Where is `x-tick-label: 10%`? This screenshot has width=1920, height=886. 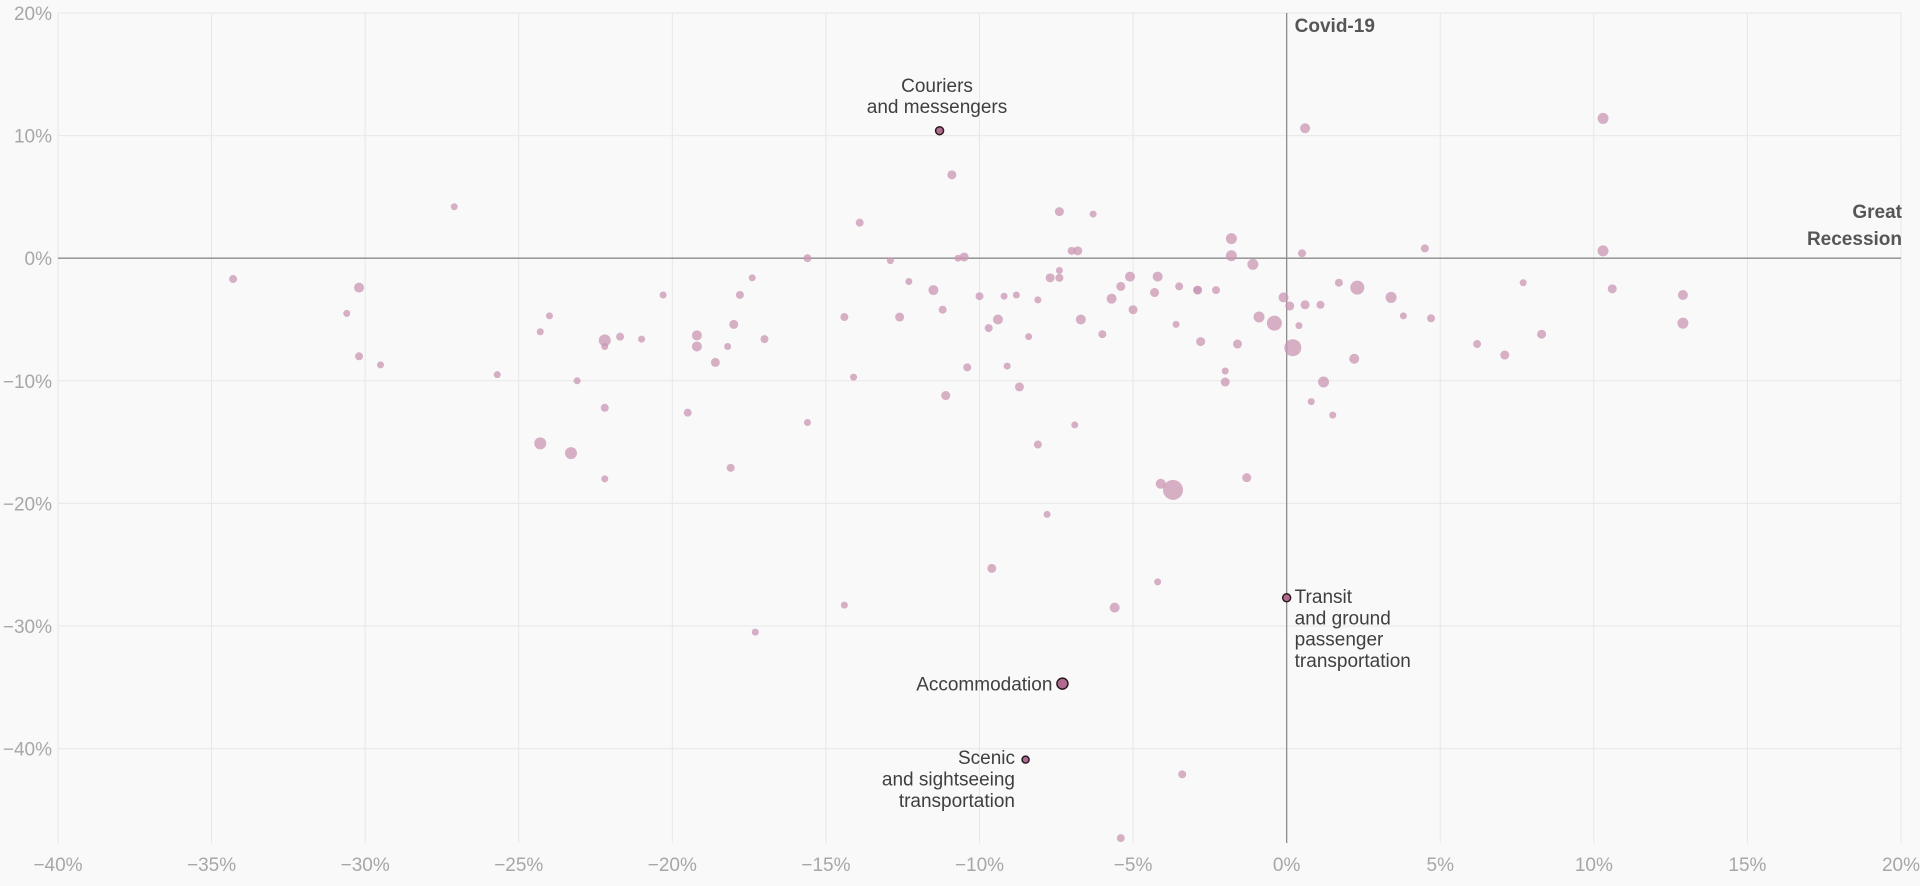 x-tick-label: 10% is located at coordinates (1594, 865).